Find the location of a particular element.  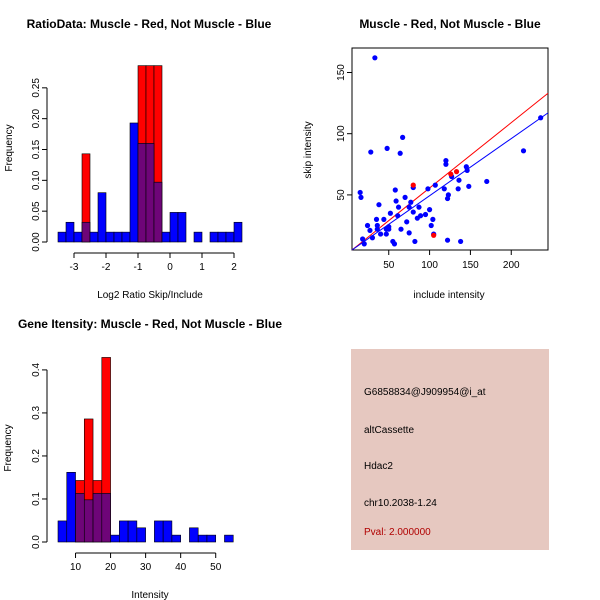

scatter-fit-line-blue is located at coordinates (450, 181).